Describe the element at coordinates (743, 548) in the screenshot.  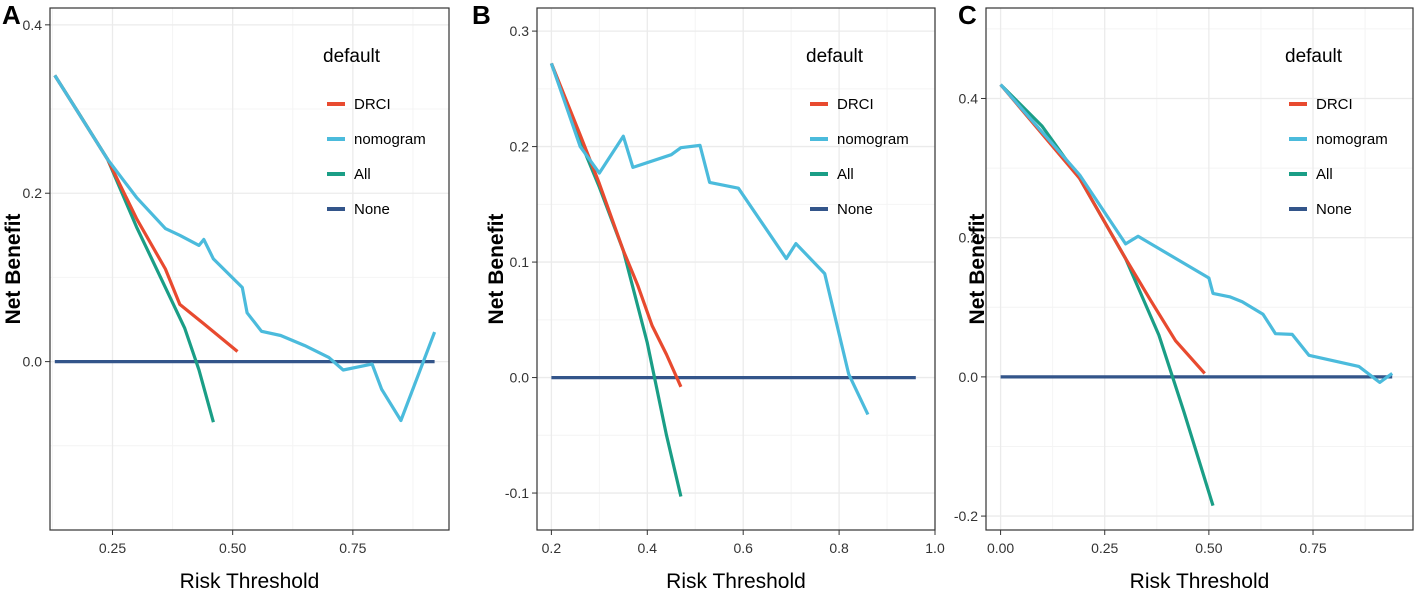
I see `x-tick-label: 0.6` at that location.